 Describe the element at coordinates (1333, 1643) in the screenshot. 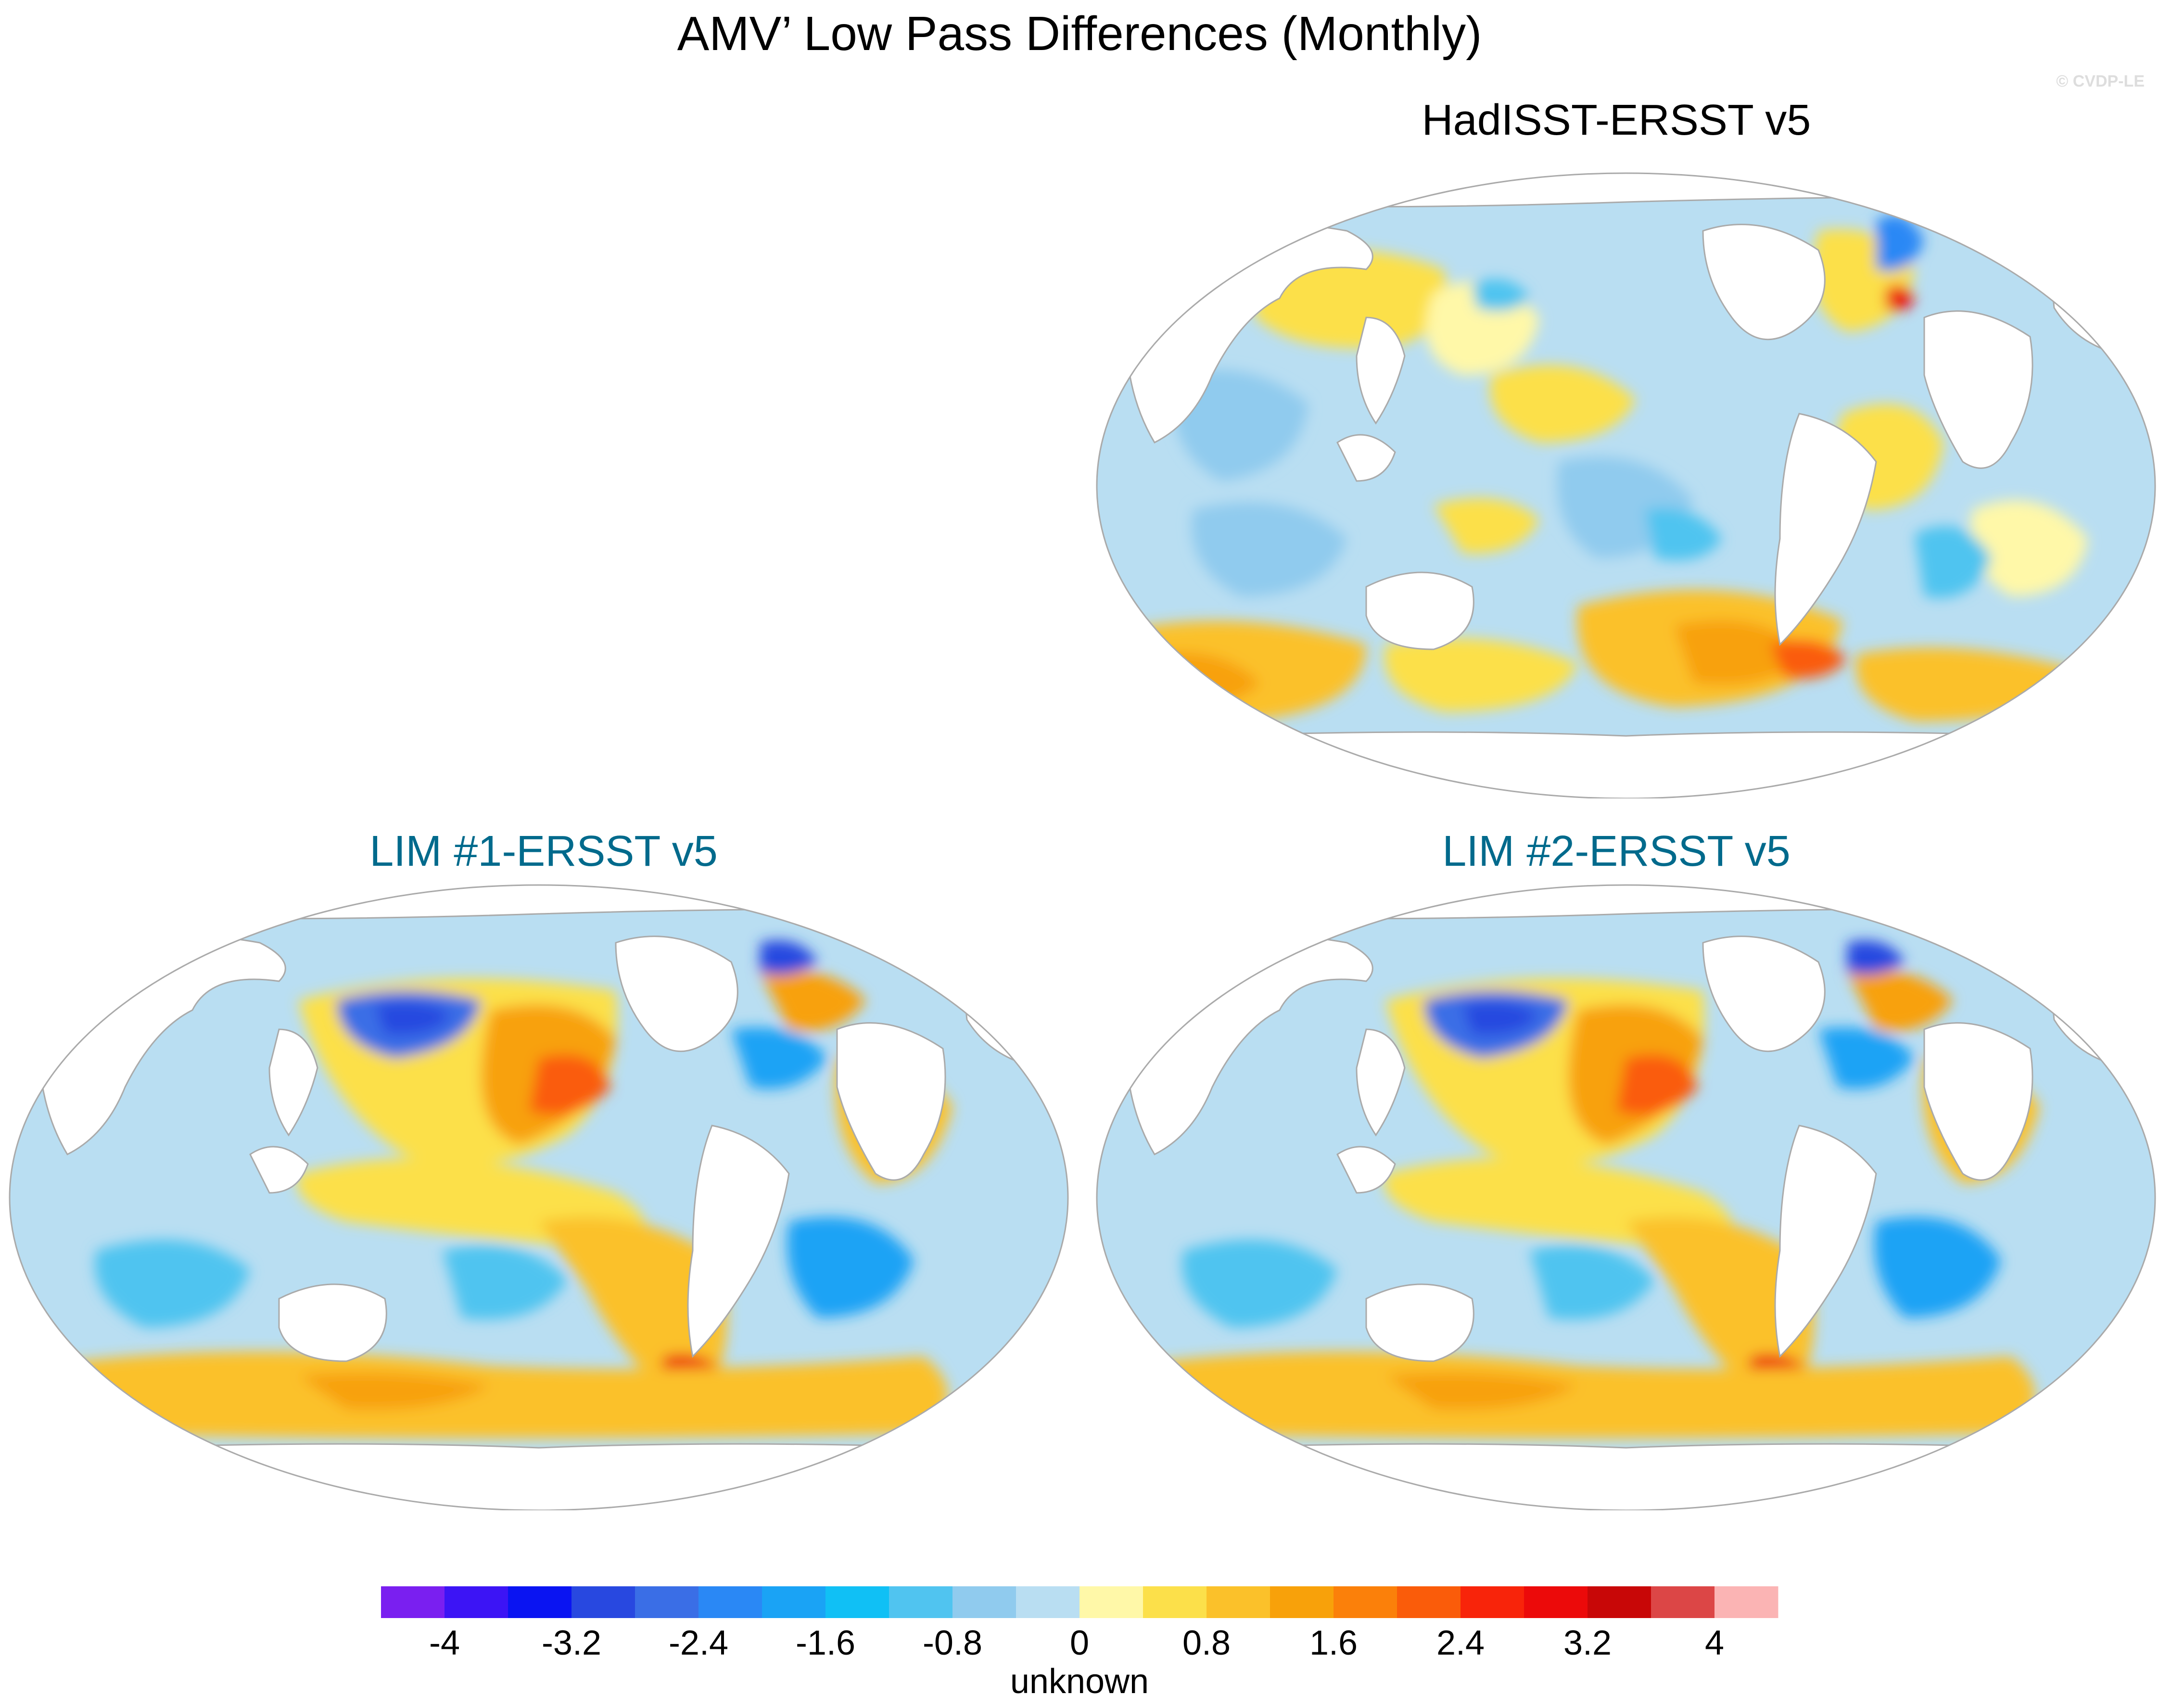

I see `colorbar-tick-label: 1.6` at that location.